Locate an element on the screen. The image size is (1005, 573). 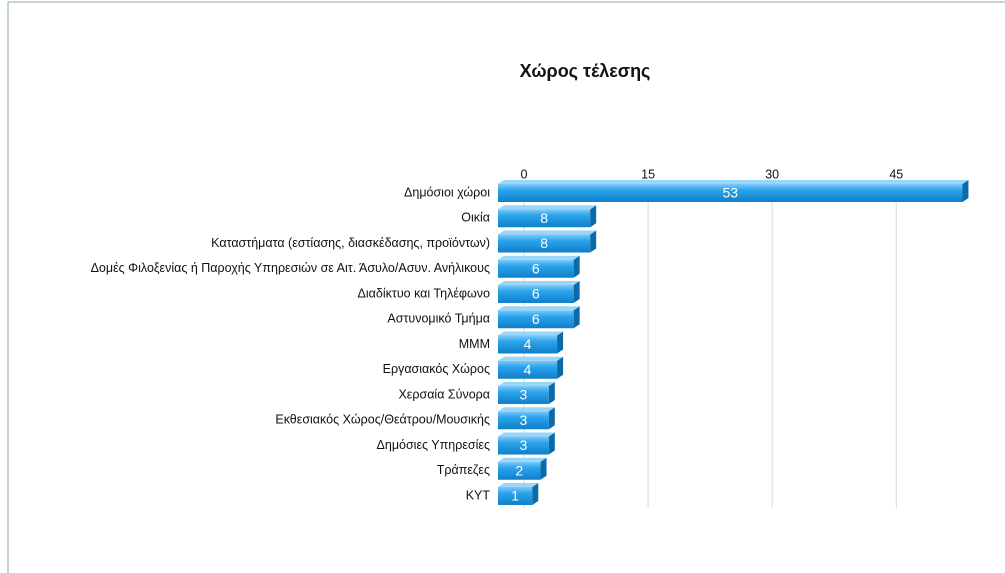
y-tick-label: Χερσαία Σύνορα is located at coordinates (444, 394).